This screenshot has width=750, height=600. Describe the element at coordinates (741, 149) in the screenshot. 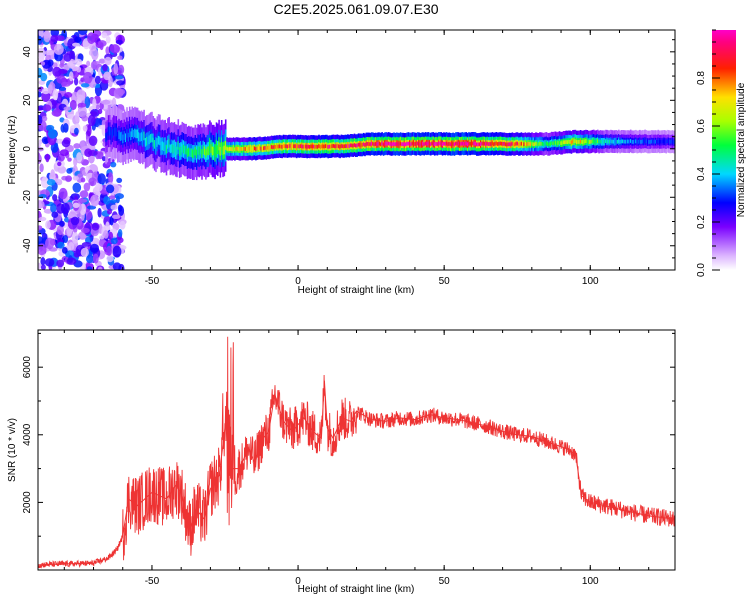

I see `colorbar-label: Normalized spectral amplitude` at that location.